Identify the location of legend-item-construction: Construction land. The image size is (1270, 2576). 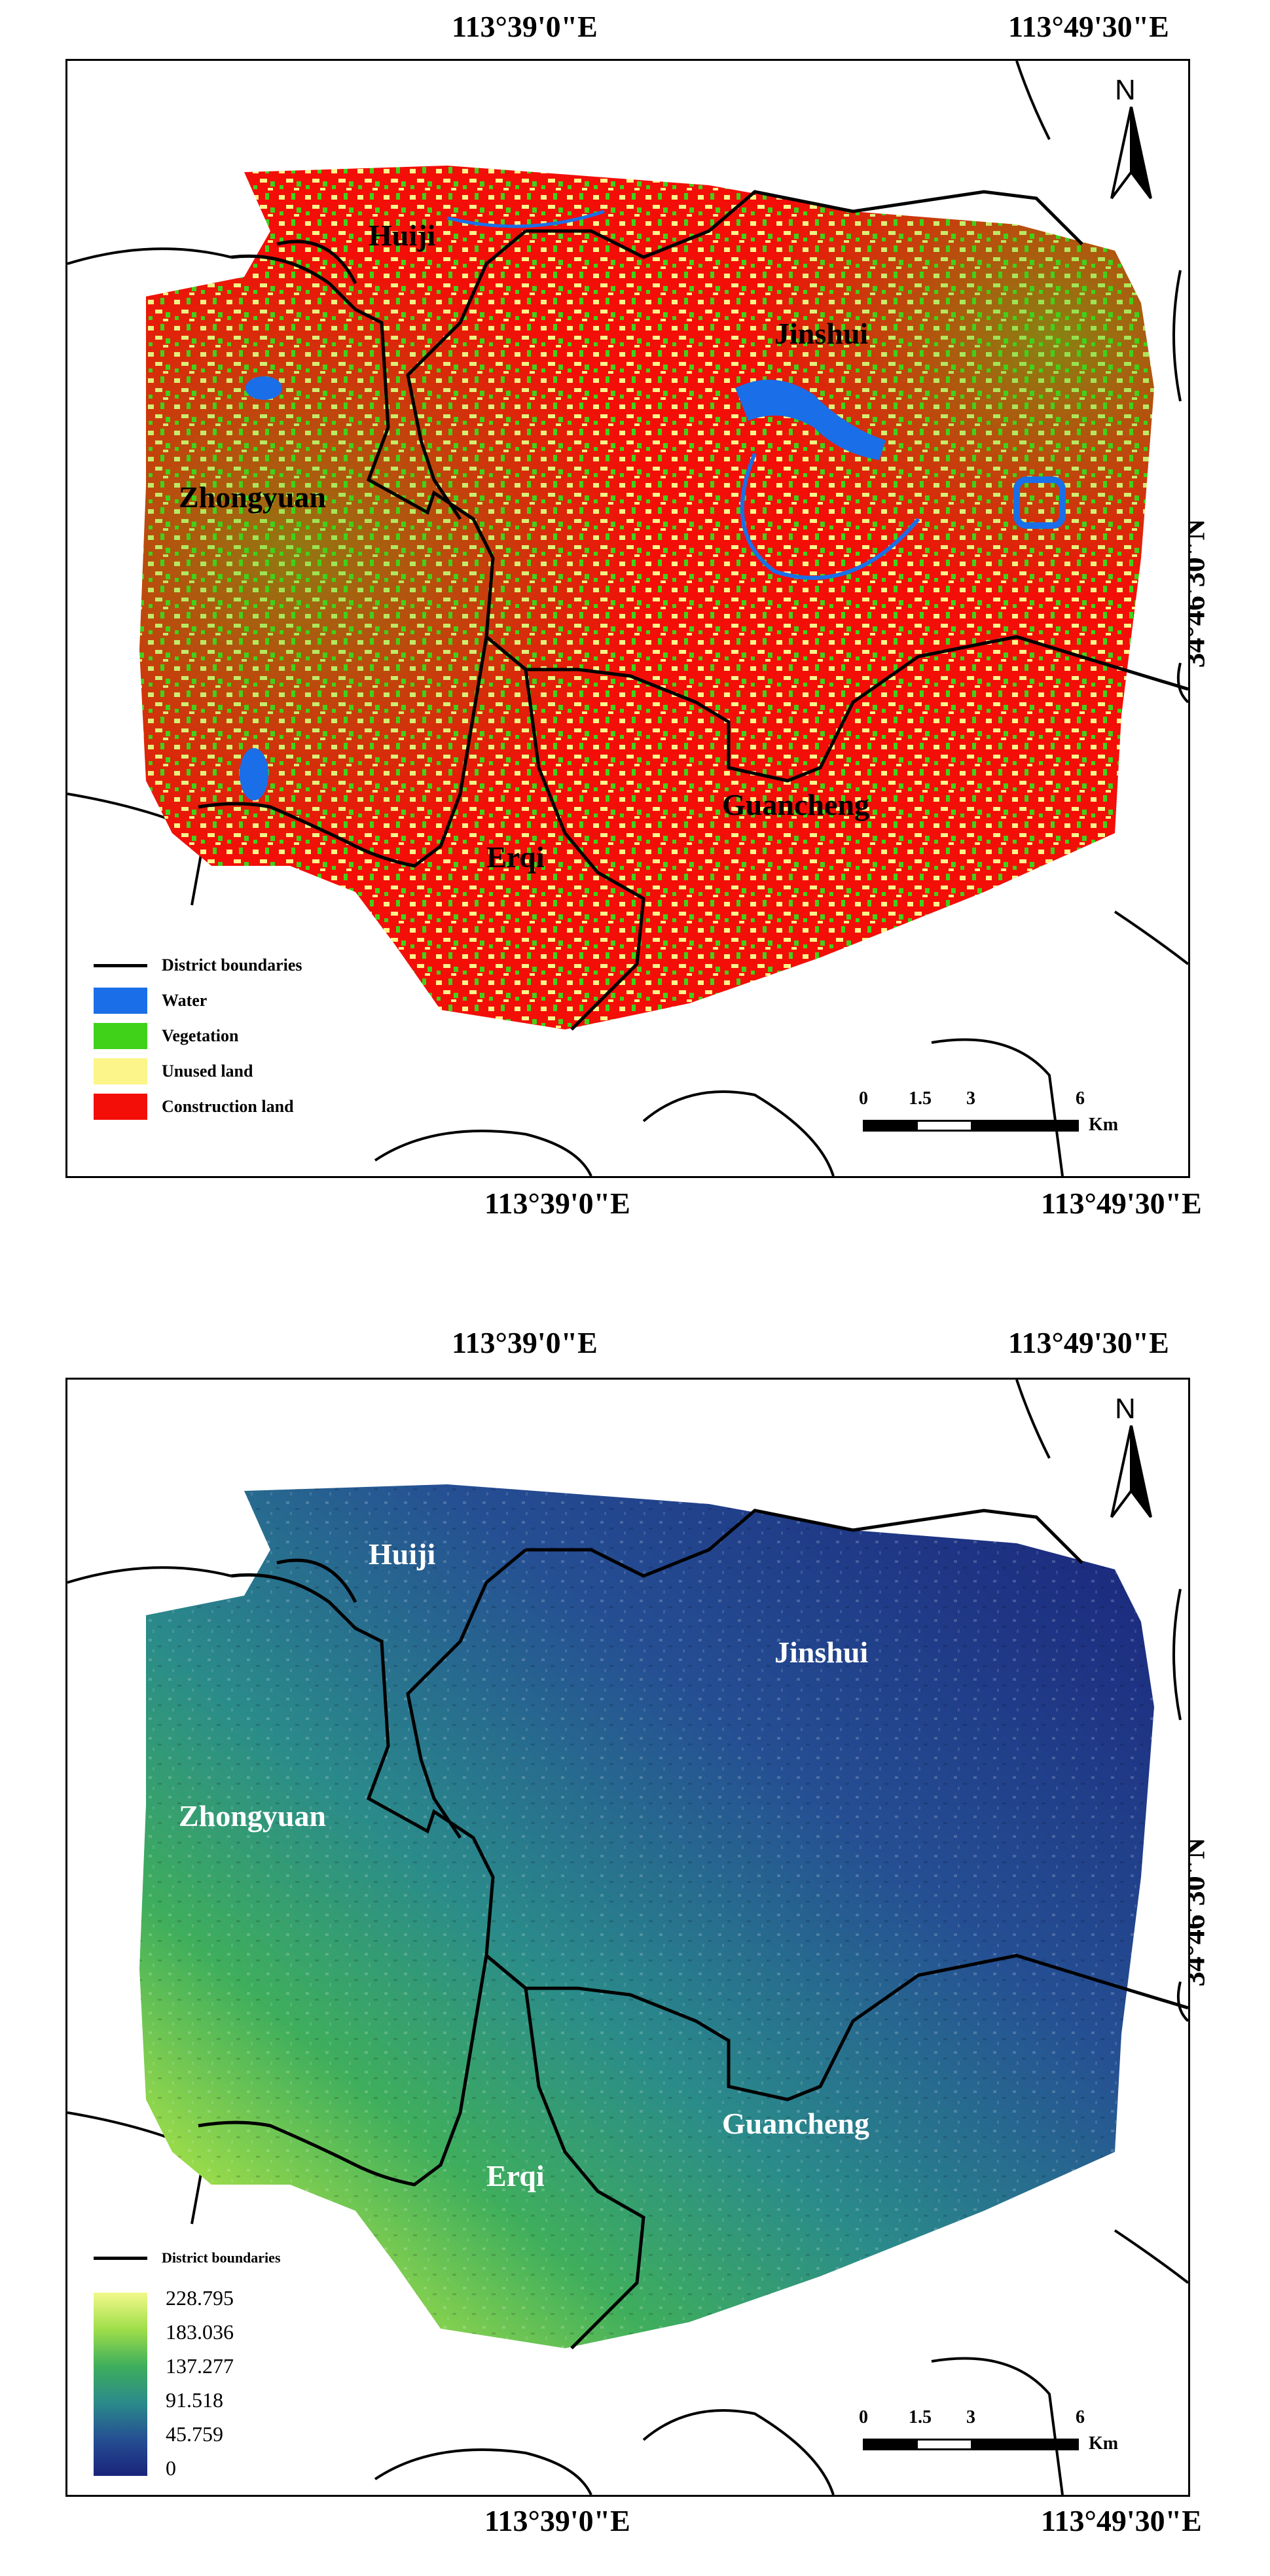
(198, 1106).